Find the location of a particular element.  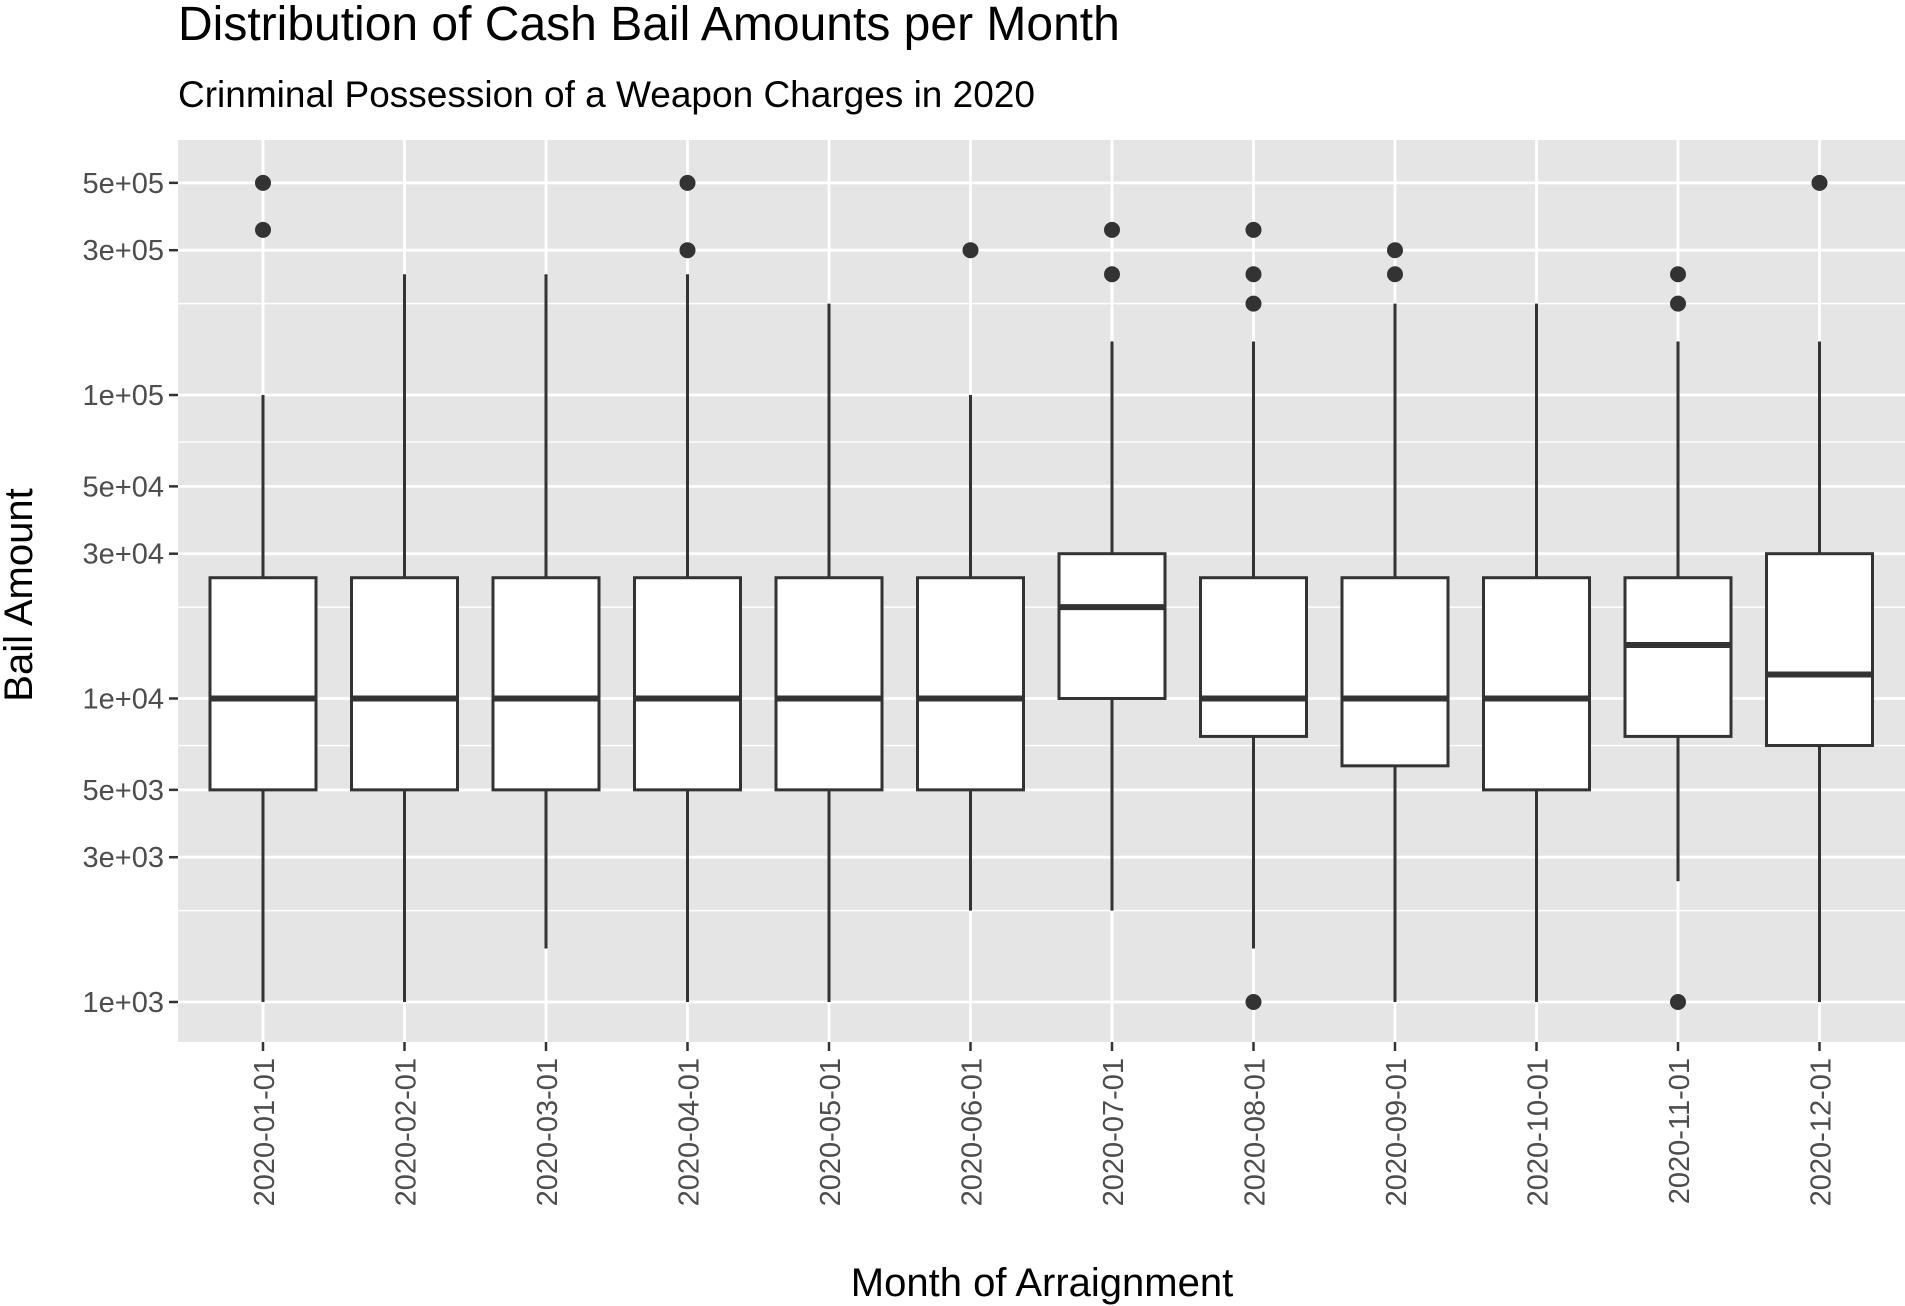

x-tick-label: 2020-12-01 is located at coordinates (1822, 1132).